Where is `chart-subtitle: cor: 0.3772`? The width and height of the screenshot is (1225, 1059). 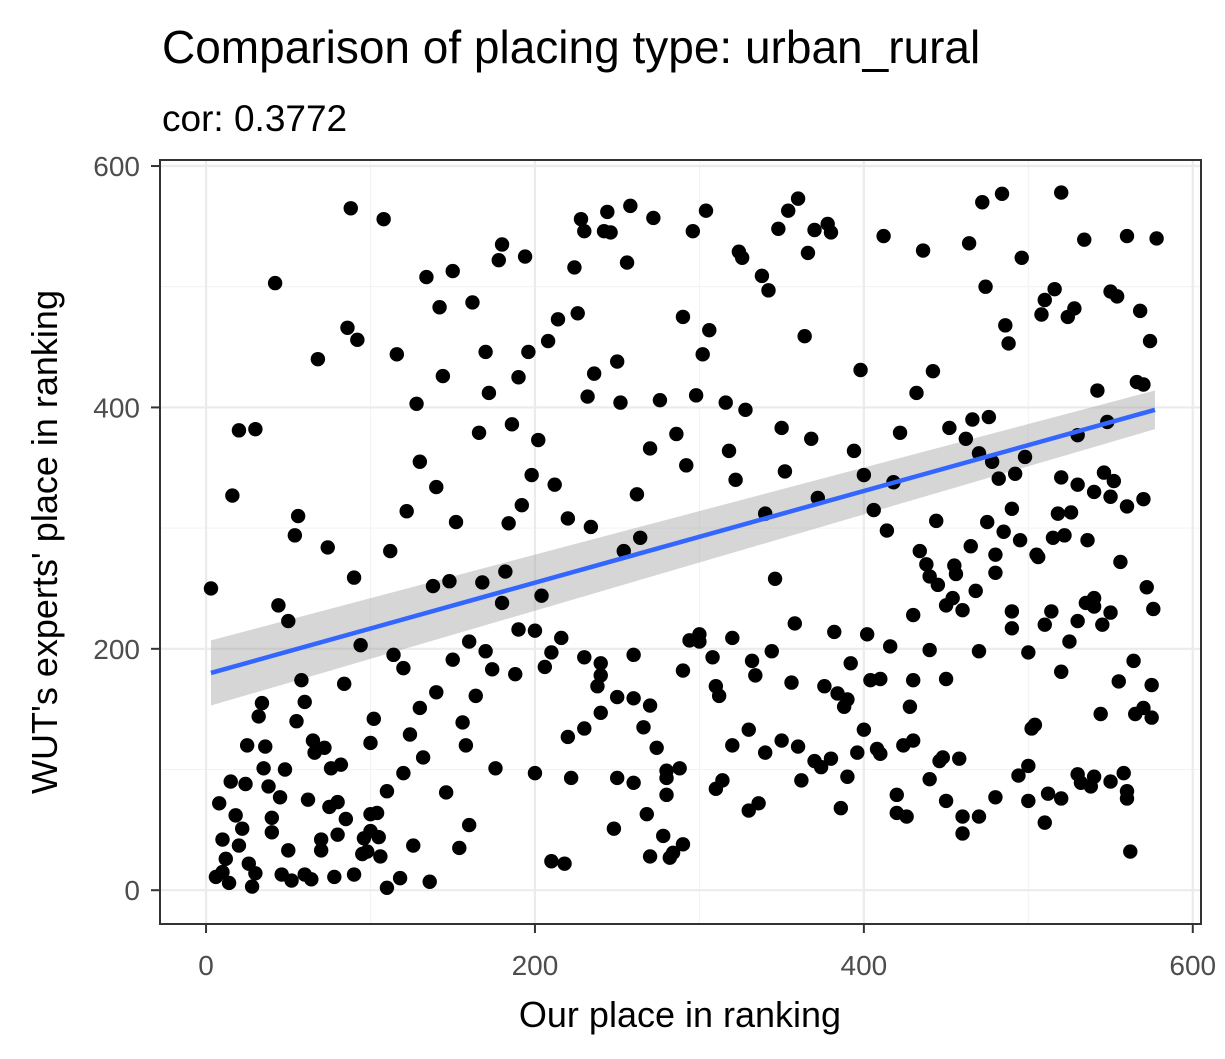 chart-subtitle: cor: 0.3772 is located at coordinates (254, 118).